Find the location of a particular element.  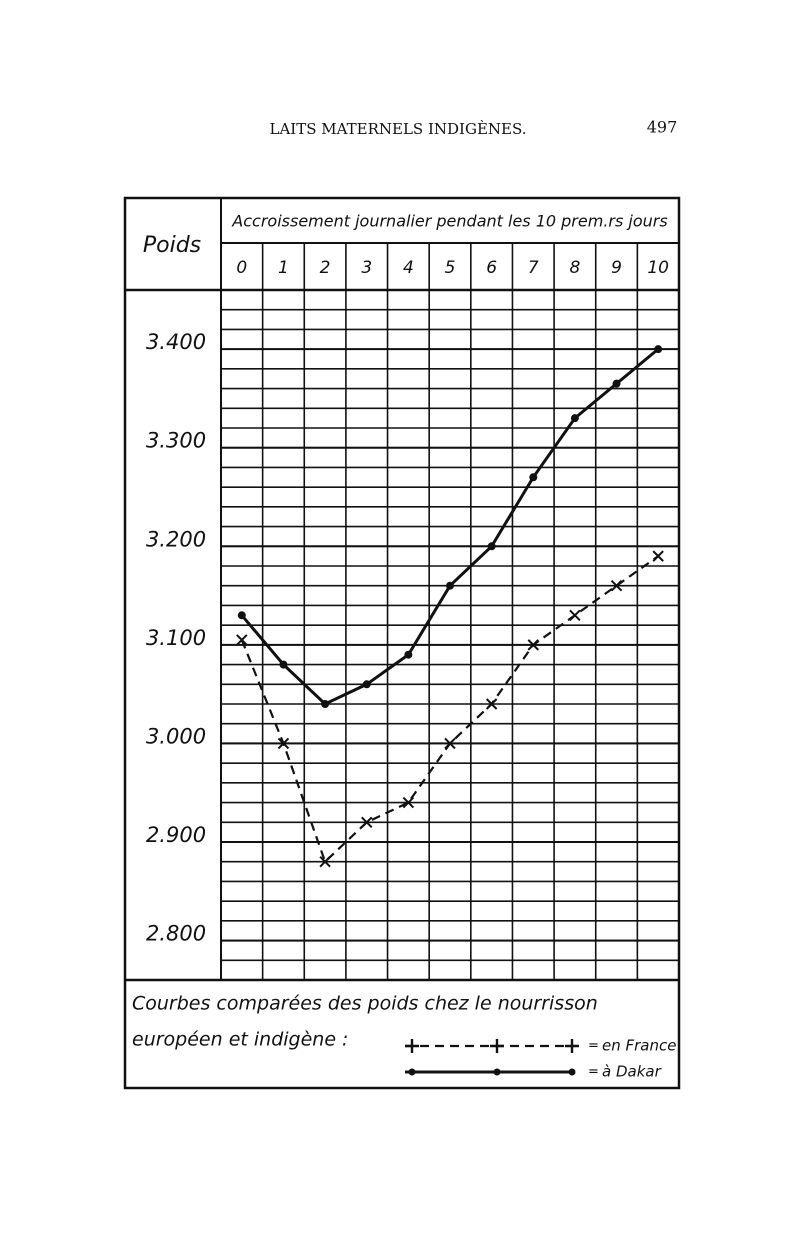

y-tick-label: 3.300 is located at coordinates (176, 441).